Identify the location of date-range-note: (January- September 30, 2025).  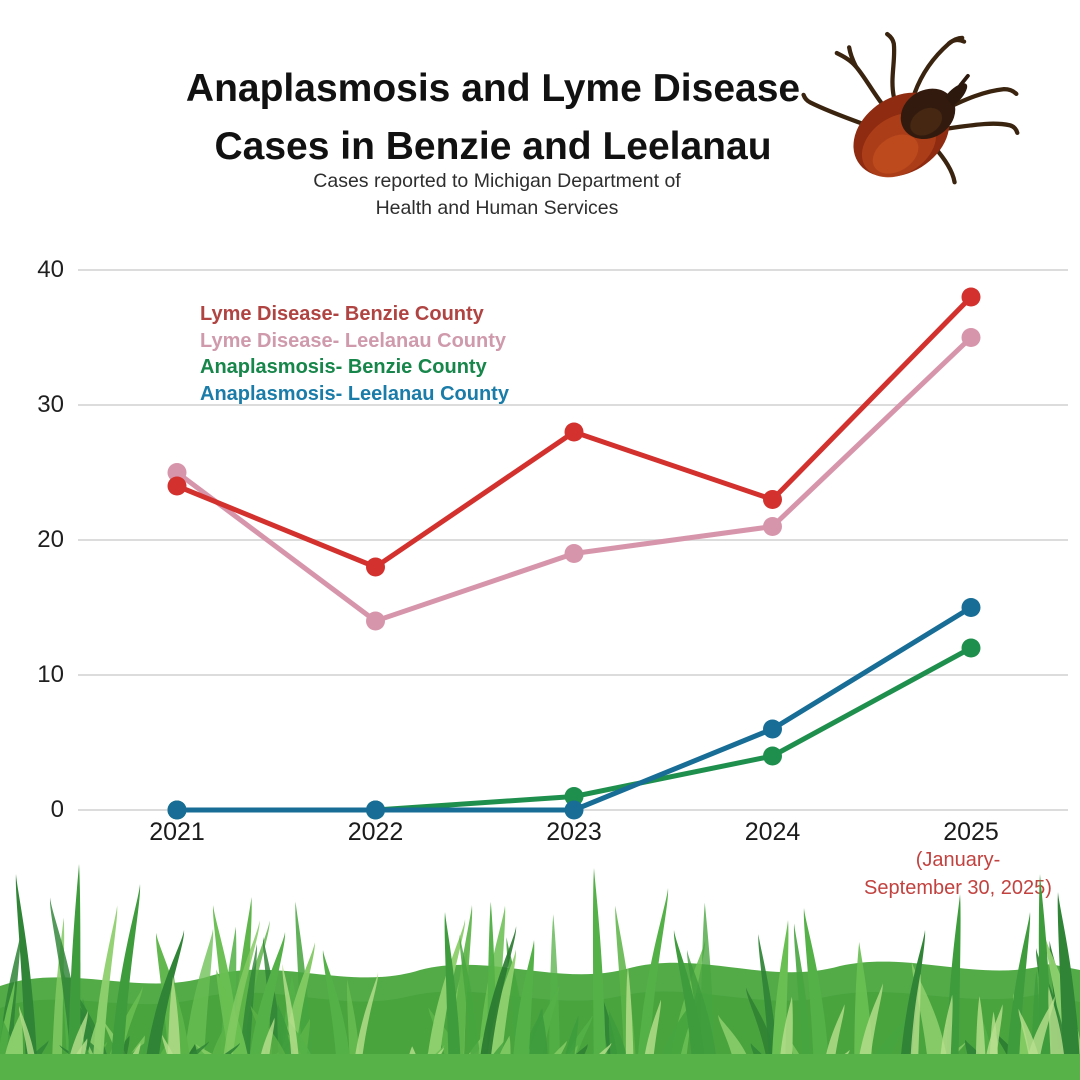
(954, 874).